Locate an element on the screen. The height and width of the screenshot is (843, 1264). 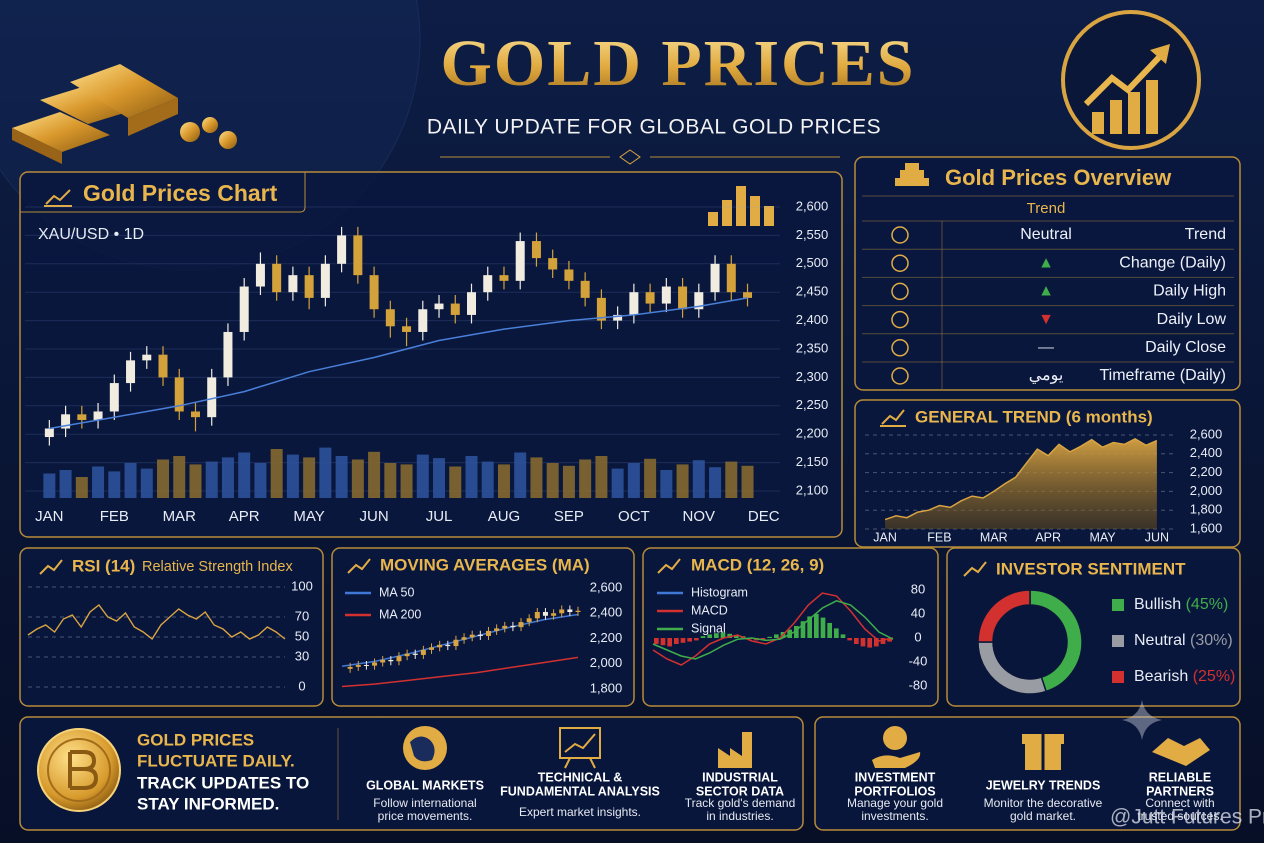
y-tick-label: 30 is located at coordinates (302, 655).